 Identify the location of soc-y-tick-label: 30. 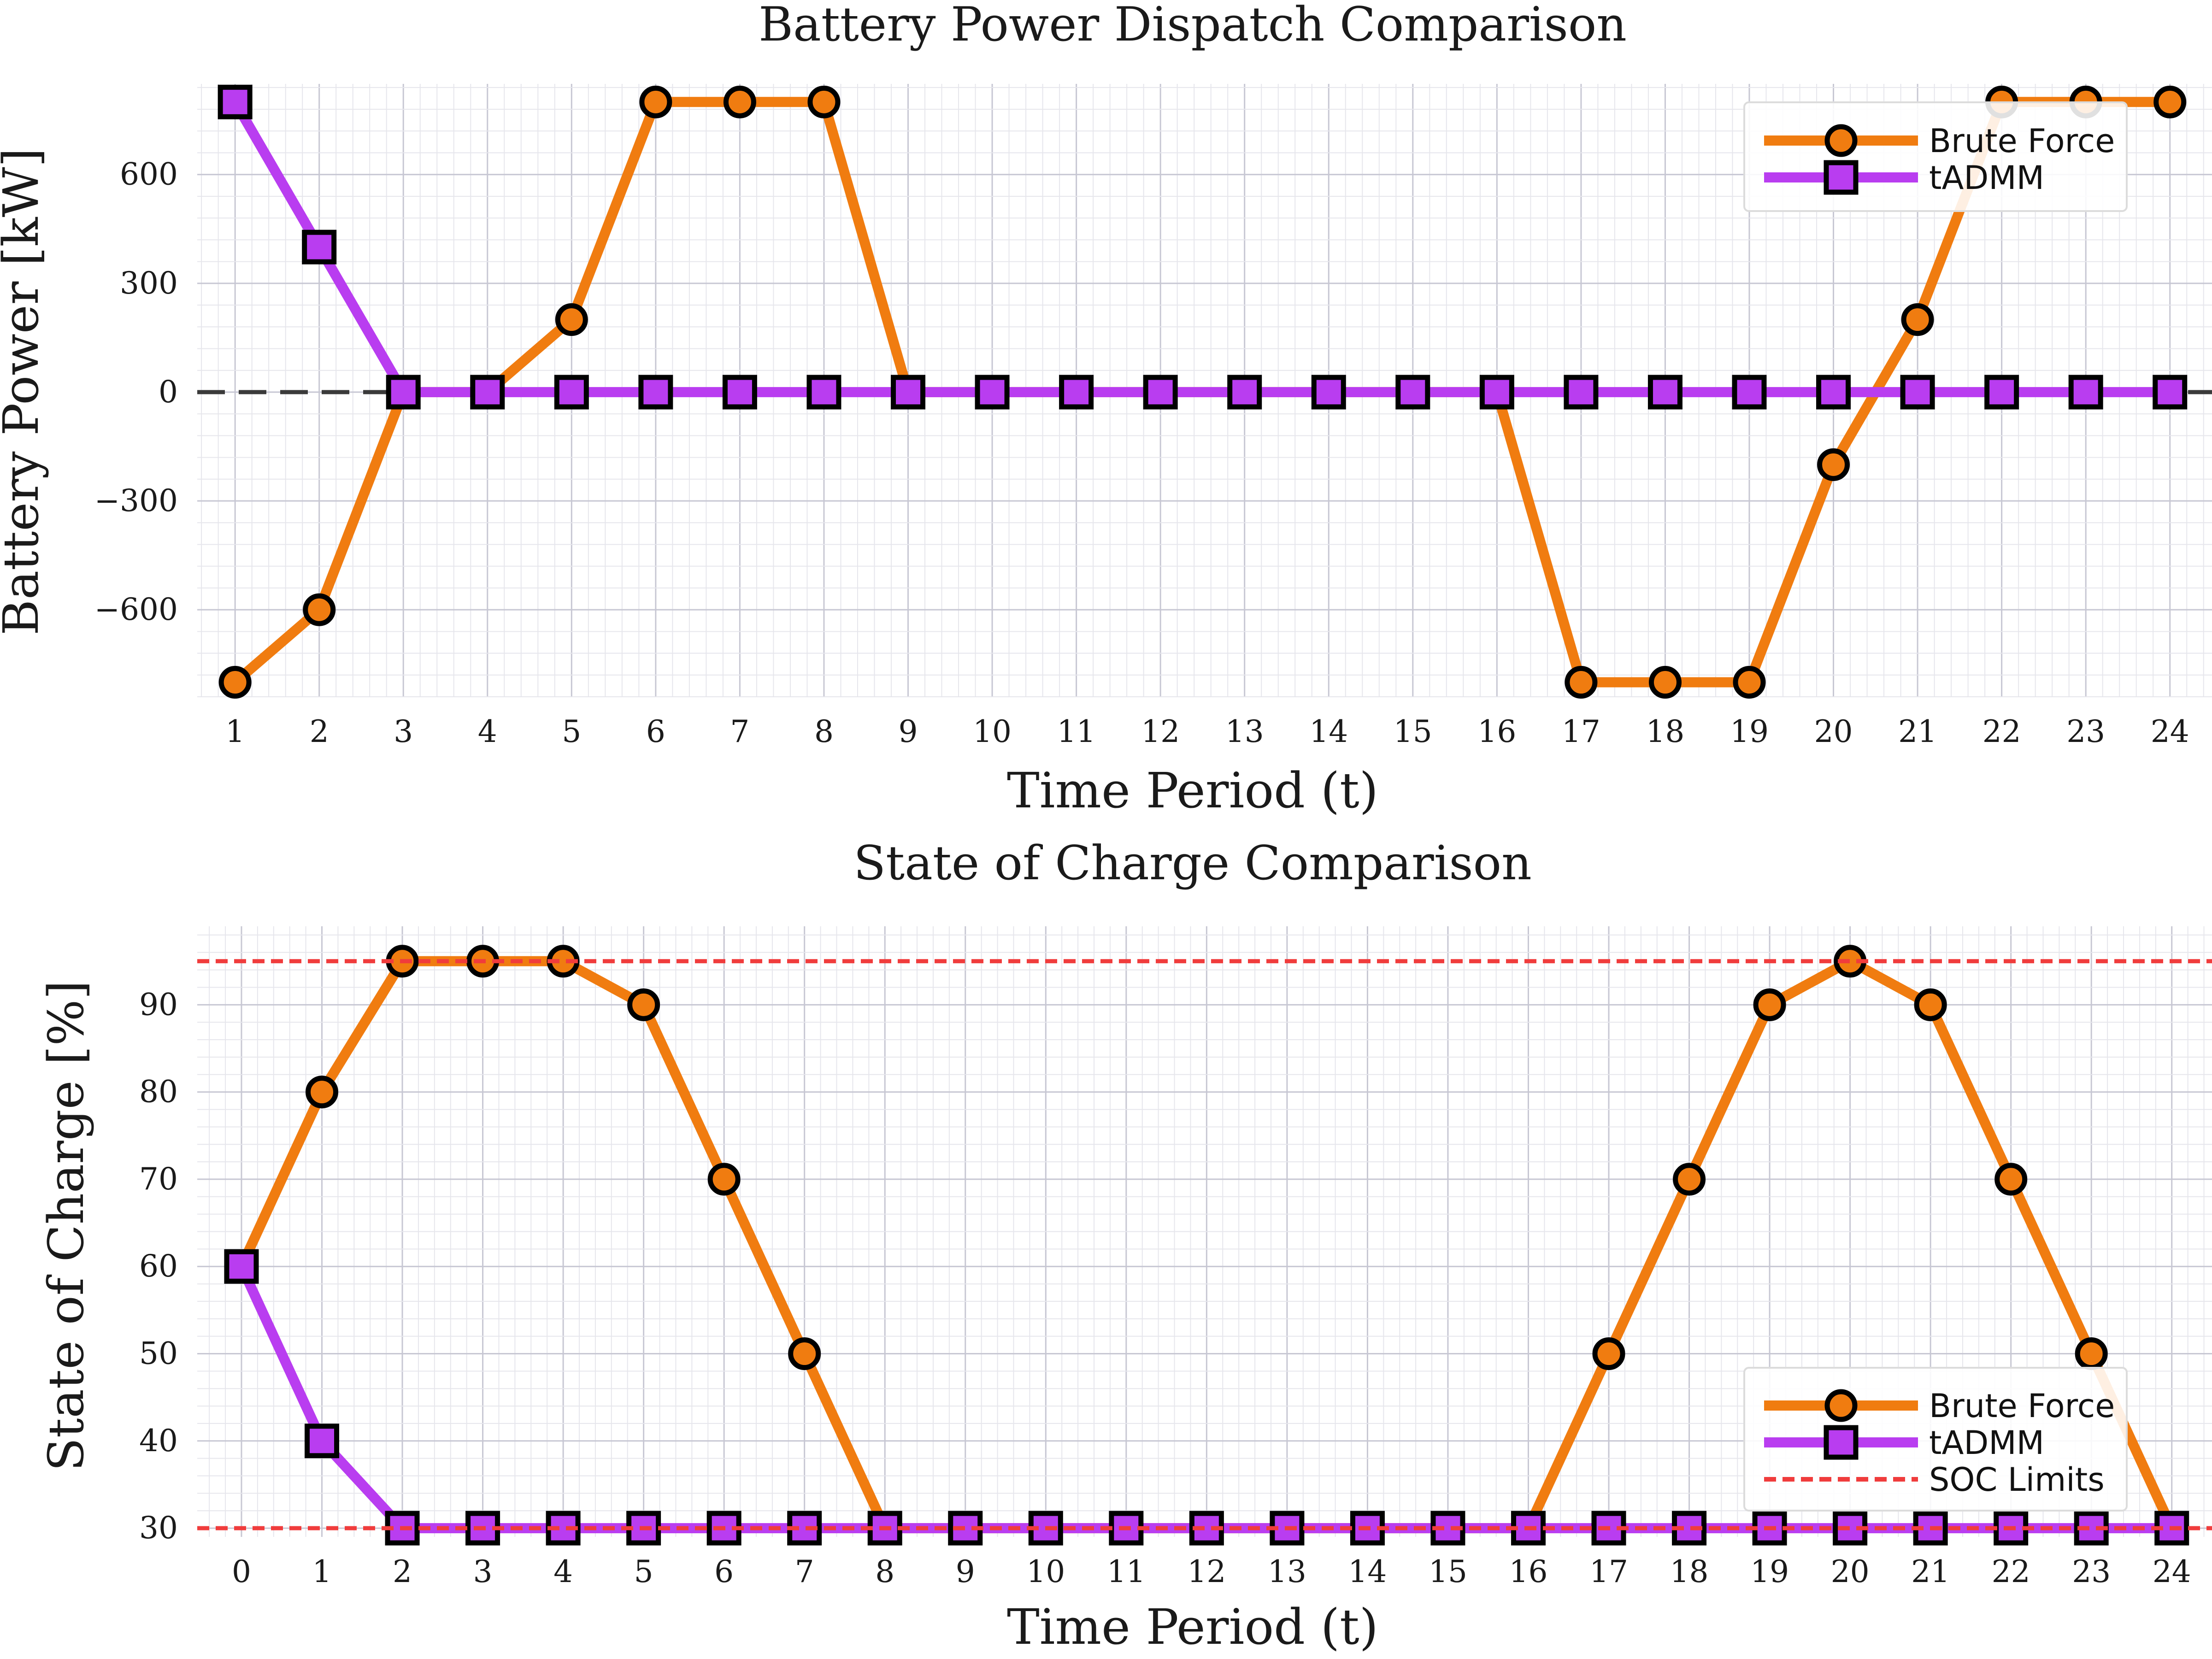
(158, 1528).